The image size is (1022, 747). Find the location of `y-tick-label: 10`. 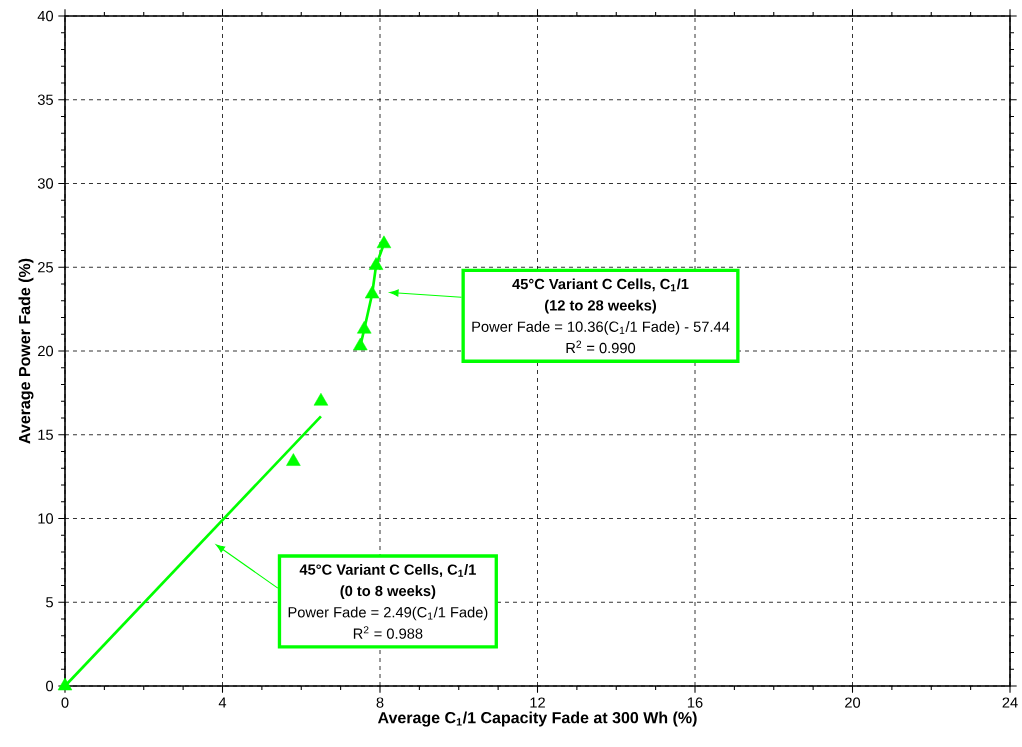

y-tick-label: 10 is located at coordinates (46, 518).